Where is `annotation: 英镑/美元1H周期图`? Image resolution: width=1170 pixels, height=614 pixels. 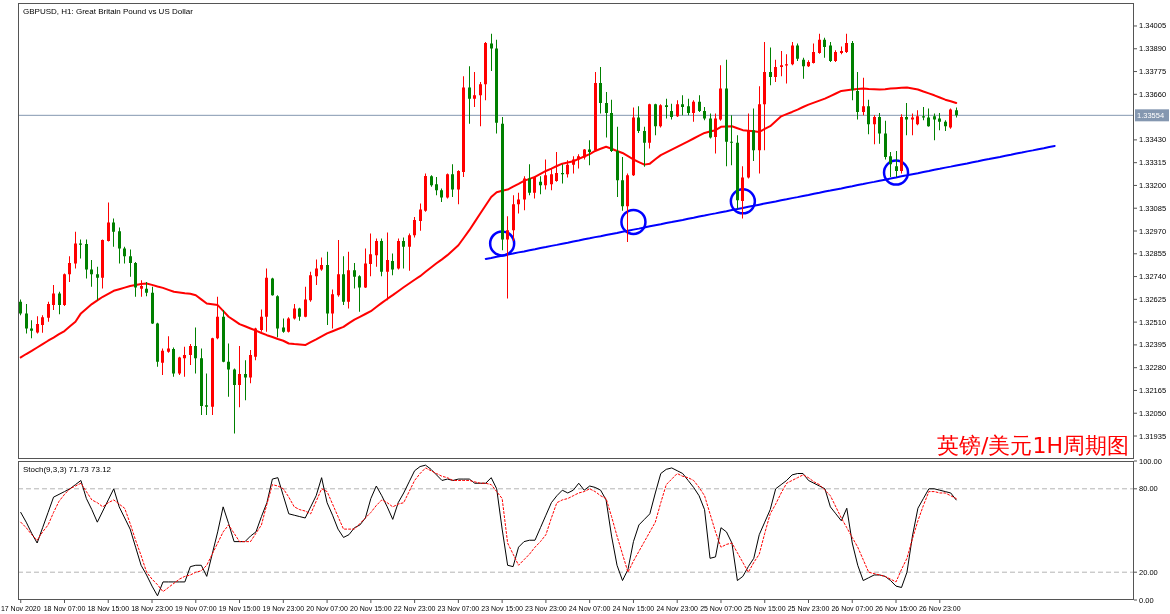 annotation: 英镑/美元1H周期图 is located at coordinates (1033, 445).